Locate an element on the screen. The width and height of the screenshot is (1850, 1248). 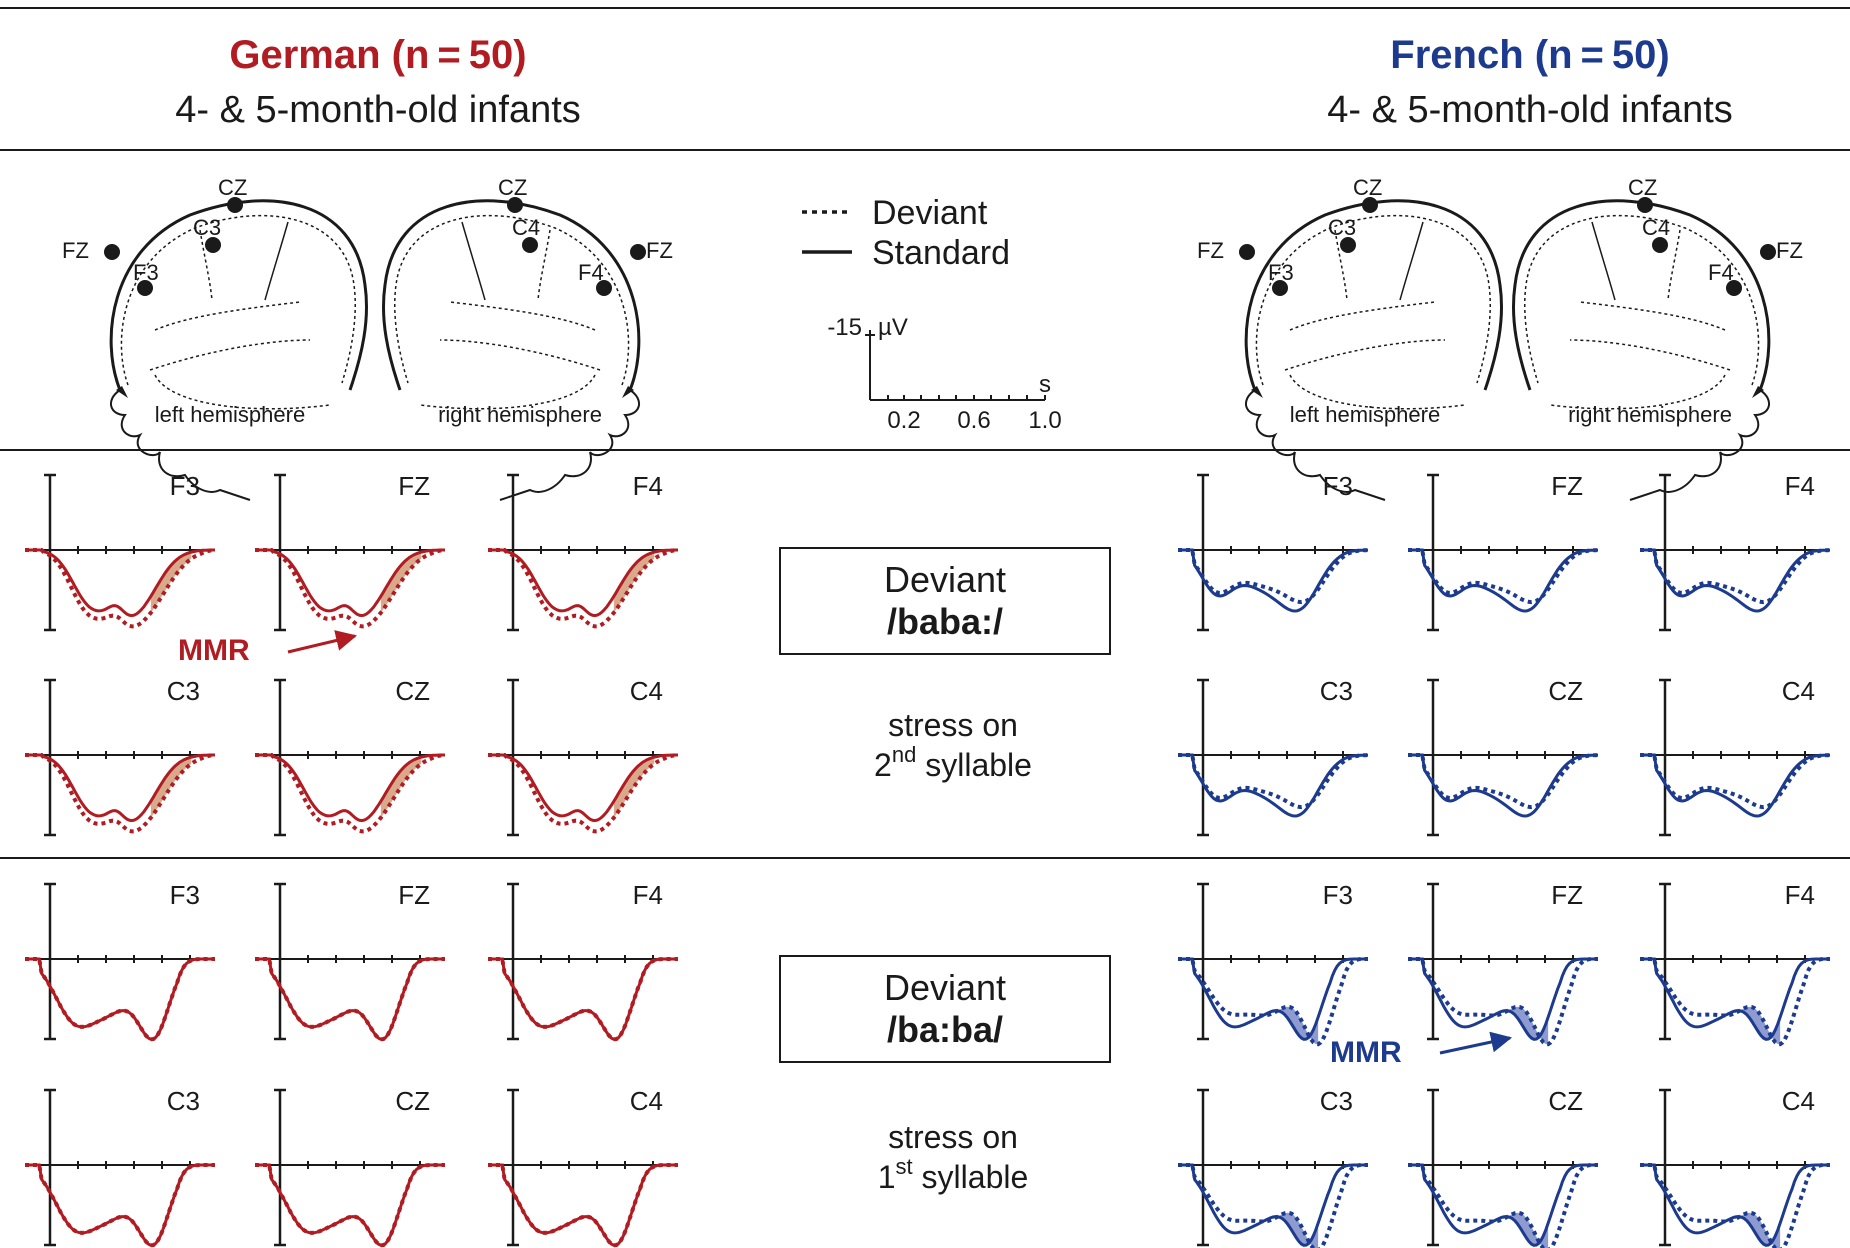
panel-electrode-label: C4 is located at coordinates (1798, 1101).